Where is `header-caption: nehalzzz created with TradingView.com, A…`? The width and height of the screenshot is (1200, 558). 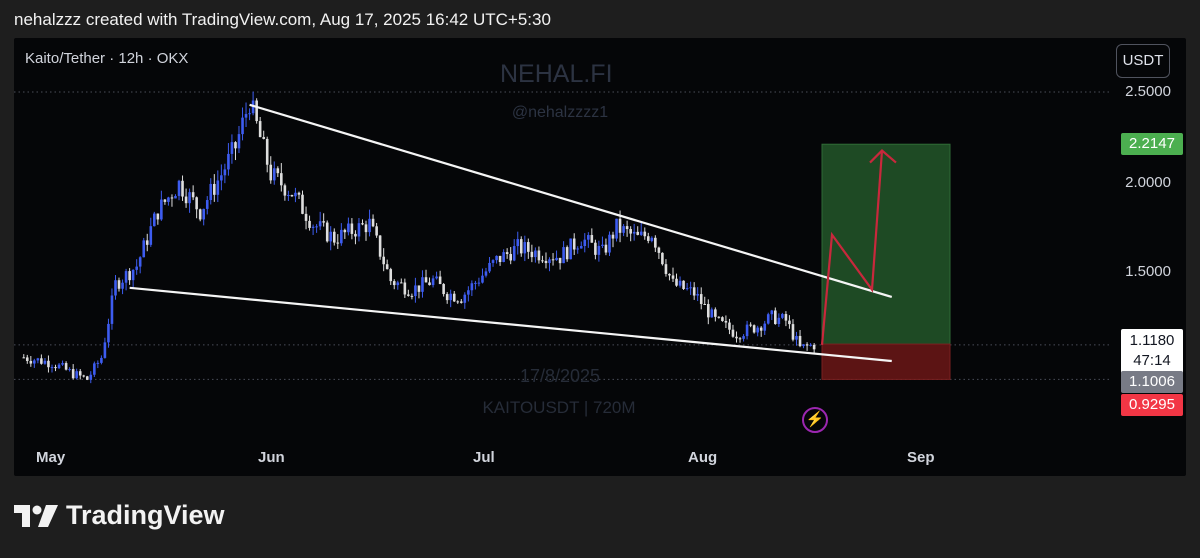
header-caption: nehalzzz created with TradingView.com, A… is located at coordinates (282, 19).